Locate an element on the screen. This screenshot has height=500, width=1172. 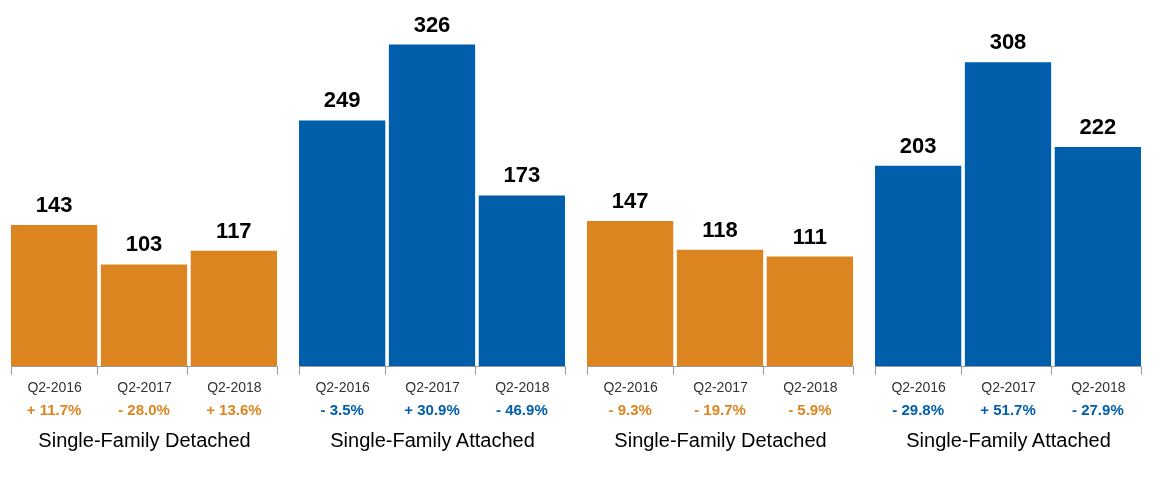
text: + 11.7% is located at coordinates (54, 409).